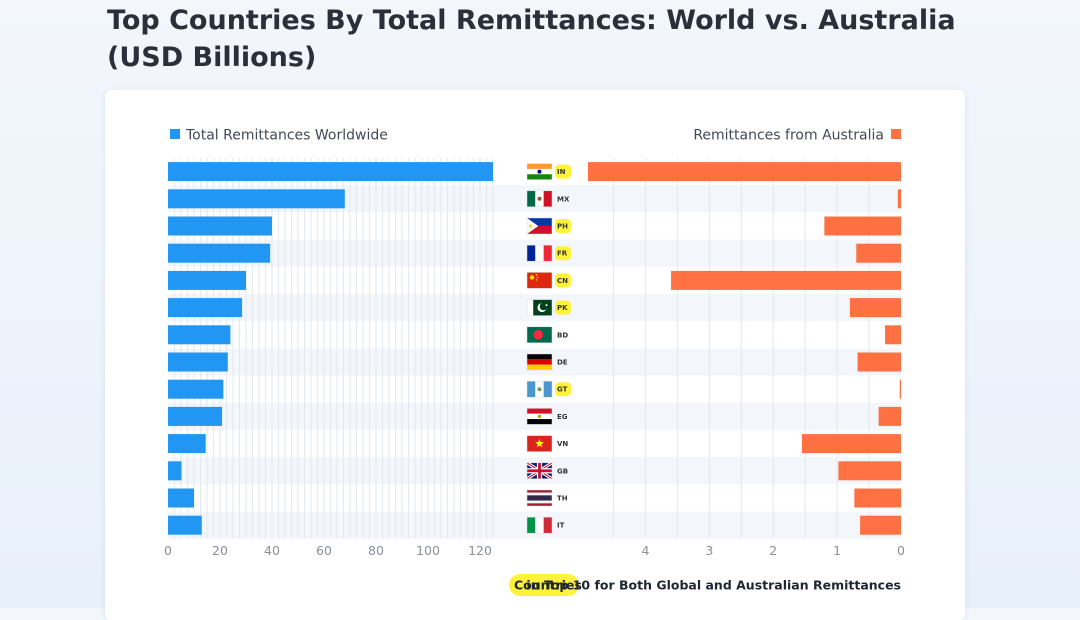 This screenshot has height=620, width=1080. I want to click on china-flag-icon, so click(539, 280).